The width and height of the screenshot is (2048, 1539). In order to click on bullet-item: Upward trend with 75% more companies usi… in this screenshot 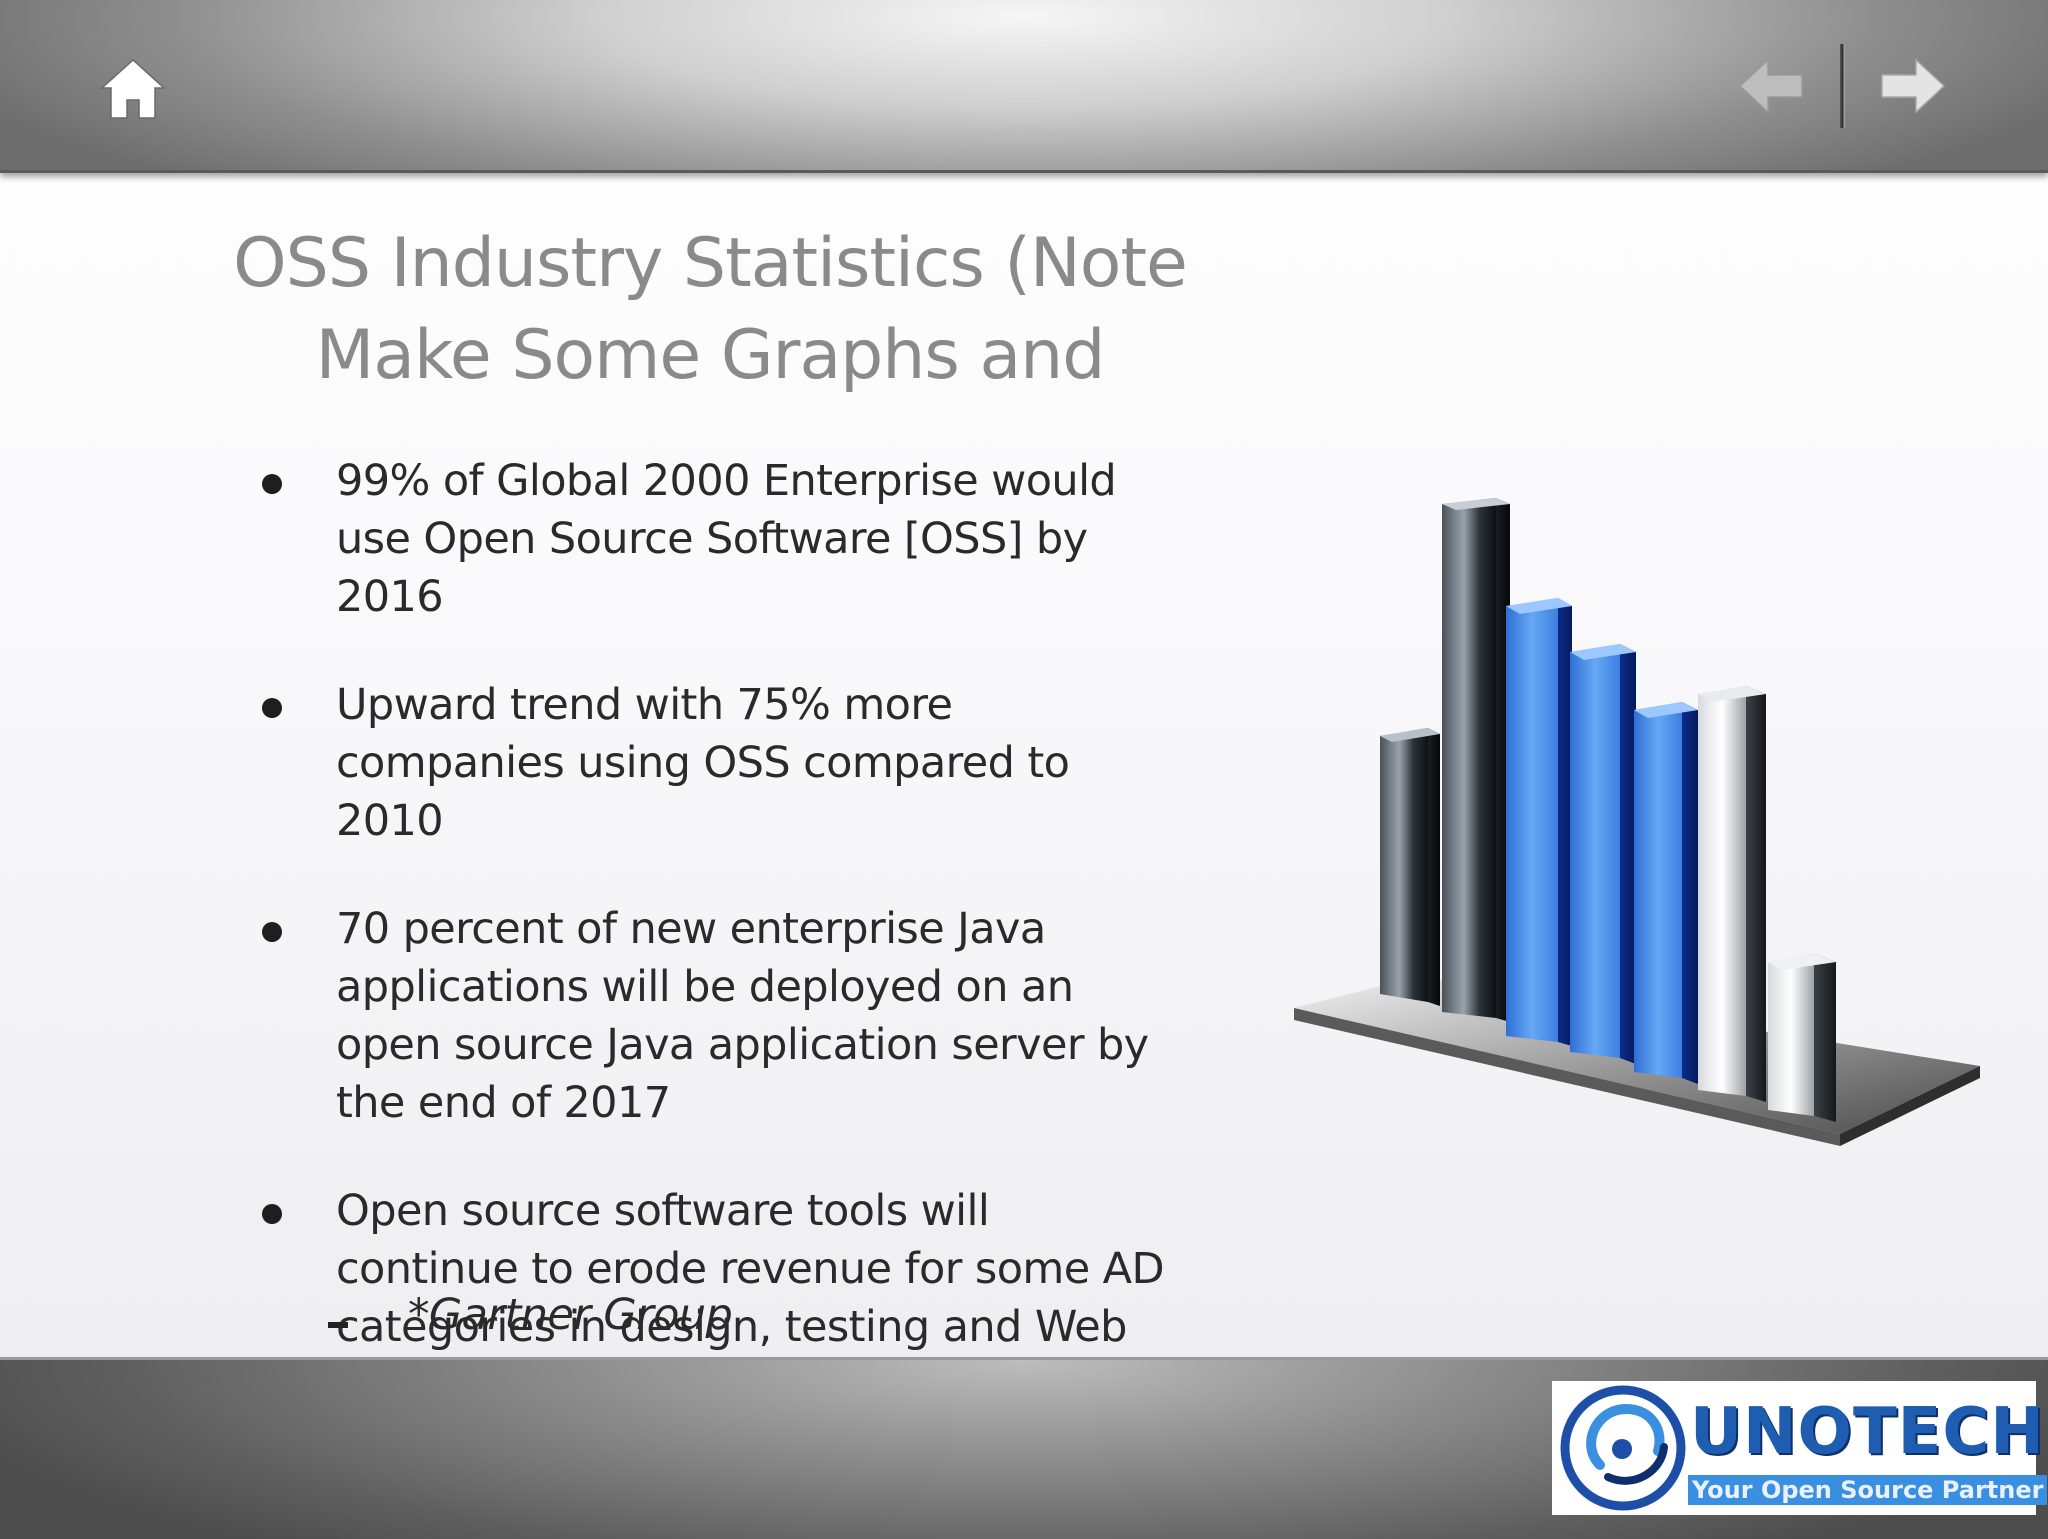, I will do `click(718, 763)`.